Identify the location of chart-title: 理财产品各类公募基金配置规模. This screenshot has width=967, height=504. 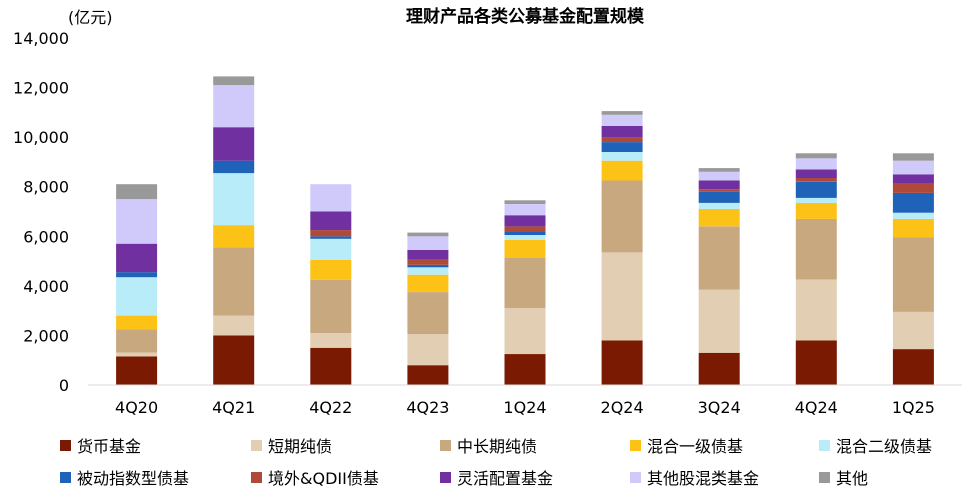
(525, 16).